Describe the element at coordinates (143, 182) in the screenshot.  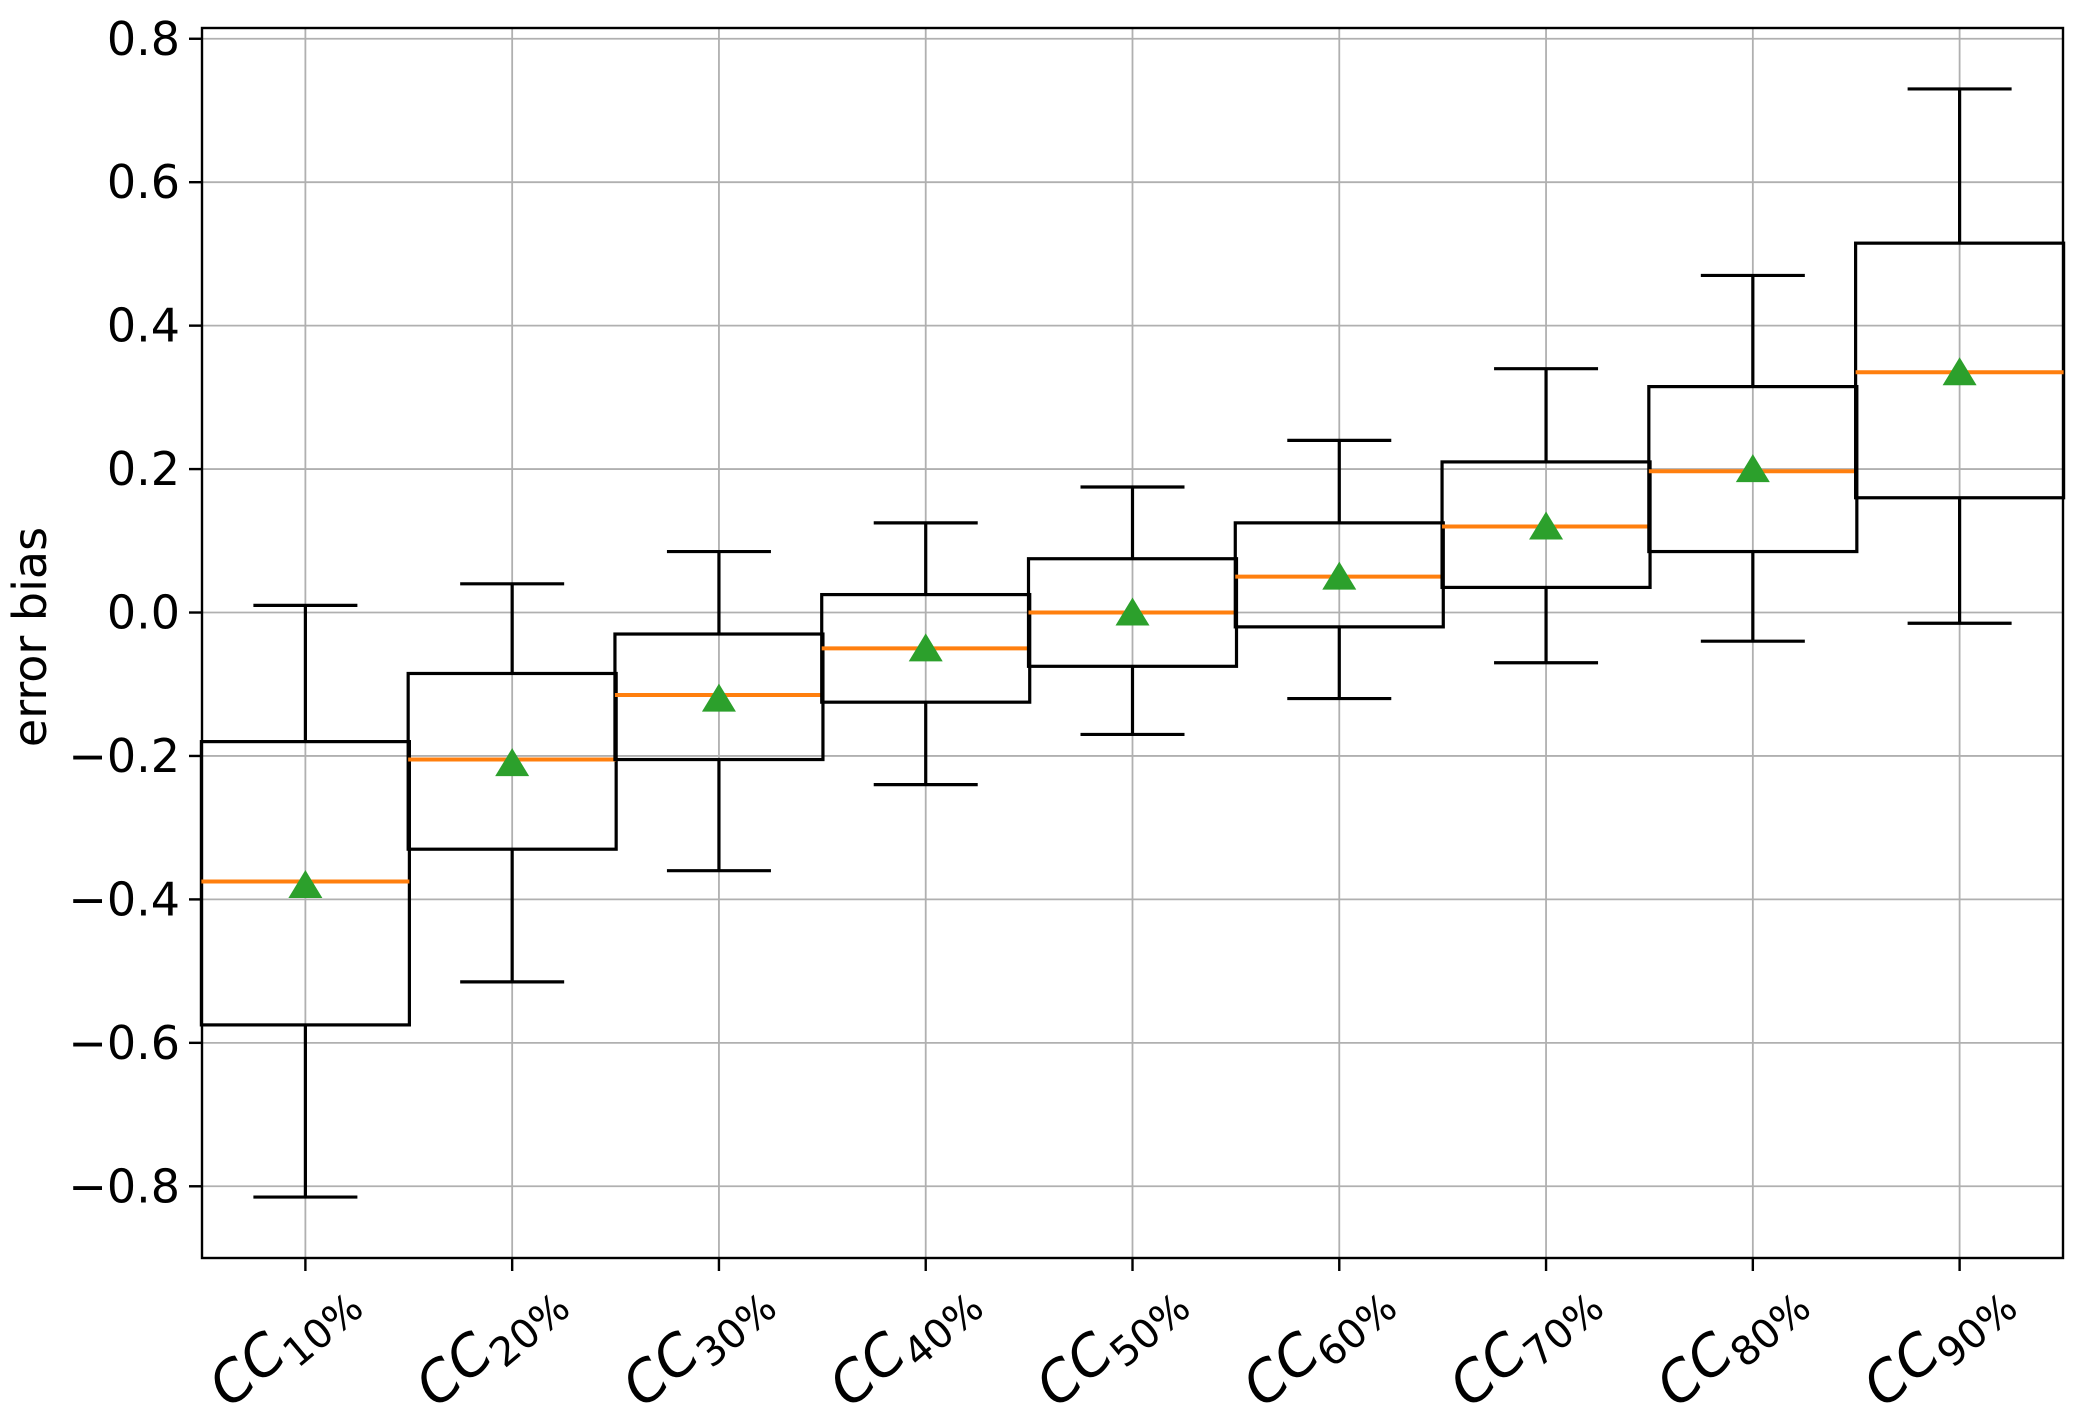
I see `y-tick-label: 0.6` at that location.